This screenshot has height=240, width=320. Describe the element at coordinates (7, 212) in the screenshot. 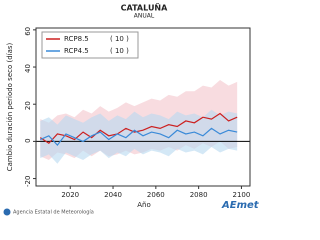

I see `footer-icon` at that location.